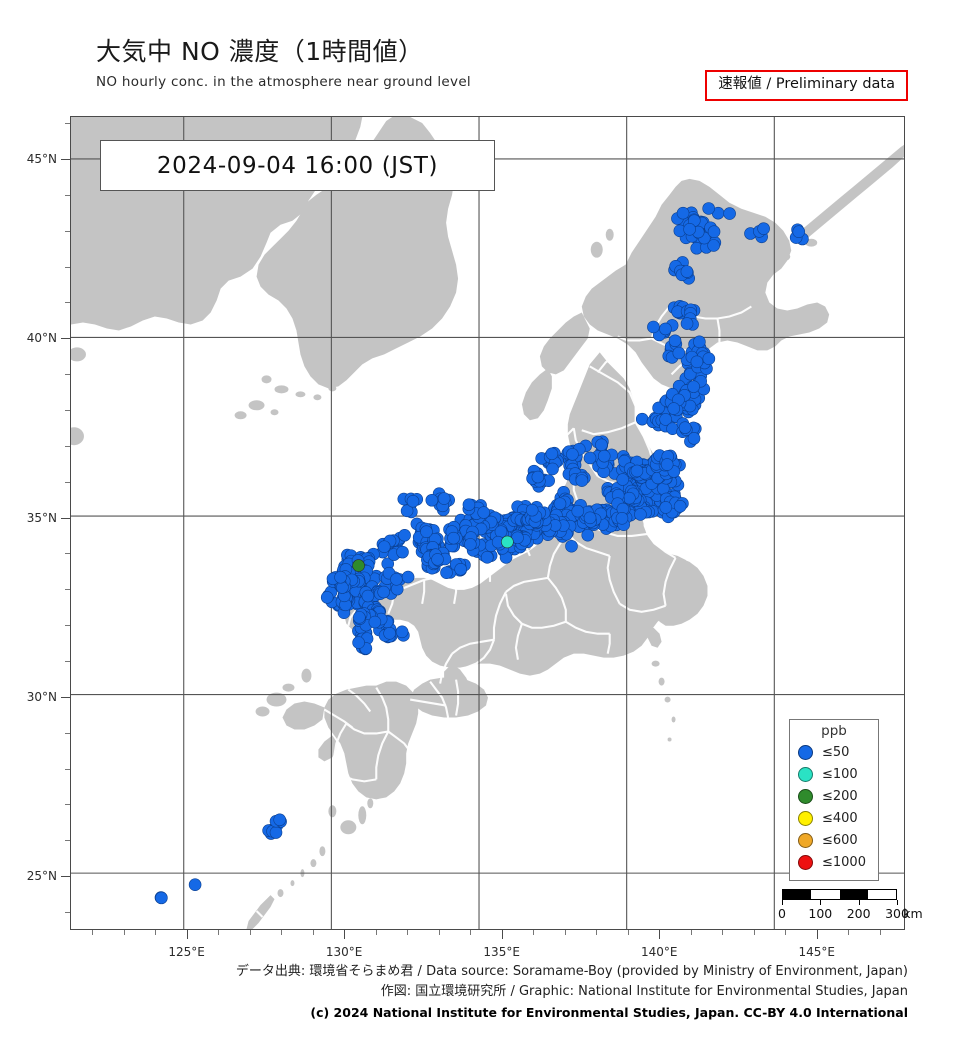 The height and width of the screenshot is (1060, 980). I want to click on scale-label: 200, so click(858, 913).